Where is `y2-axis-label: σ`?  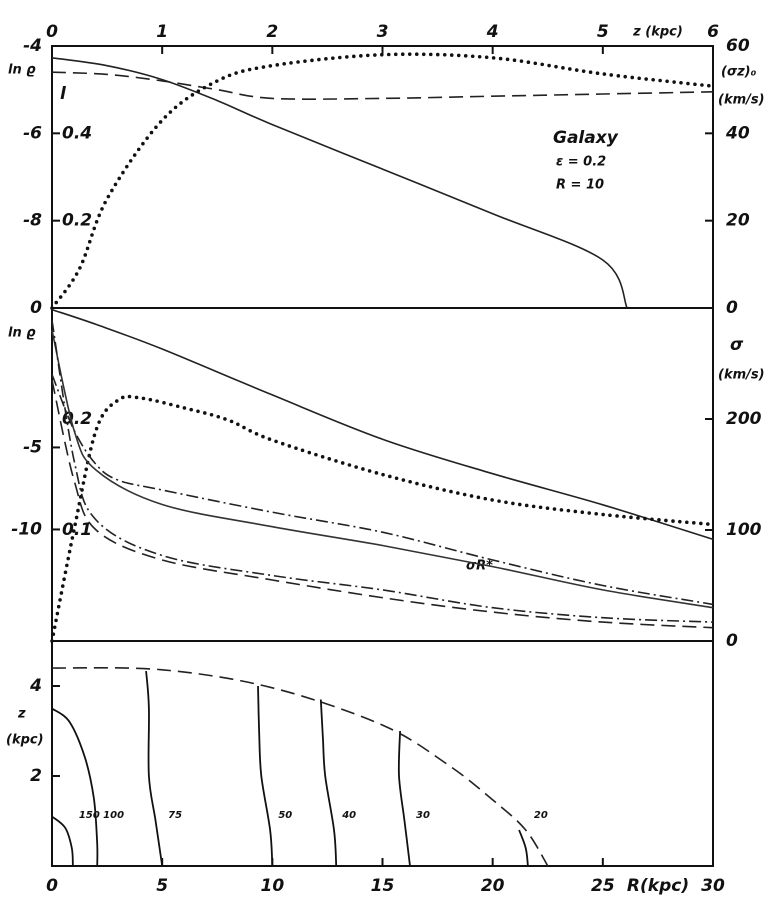
y2-axis-label: σ is located at coordinates (737, 345).